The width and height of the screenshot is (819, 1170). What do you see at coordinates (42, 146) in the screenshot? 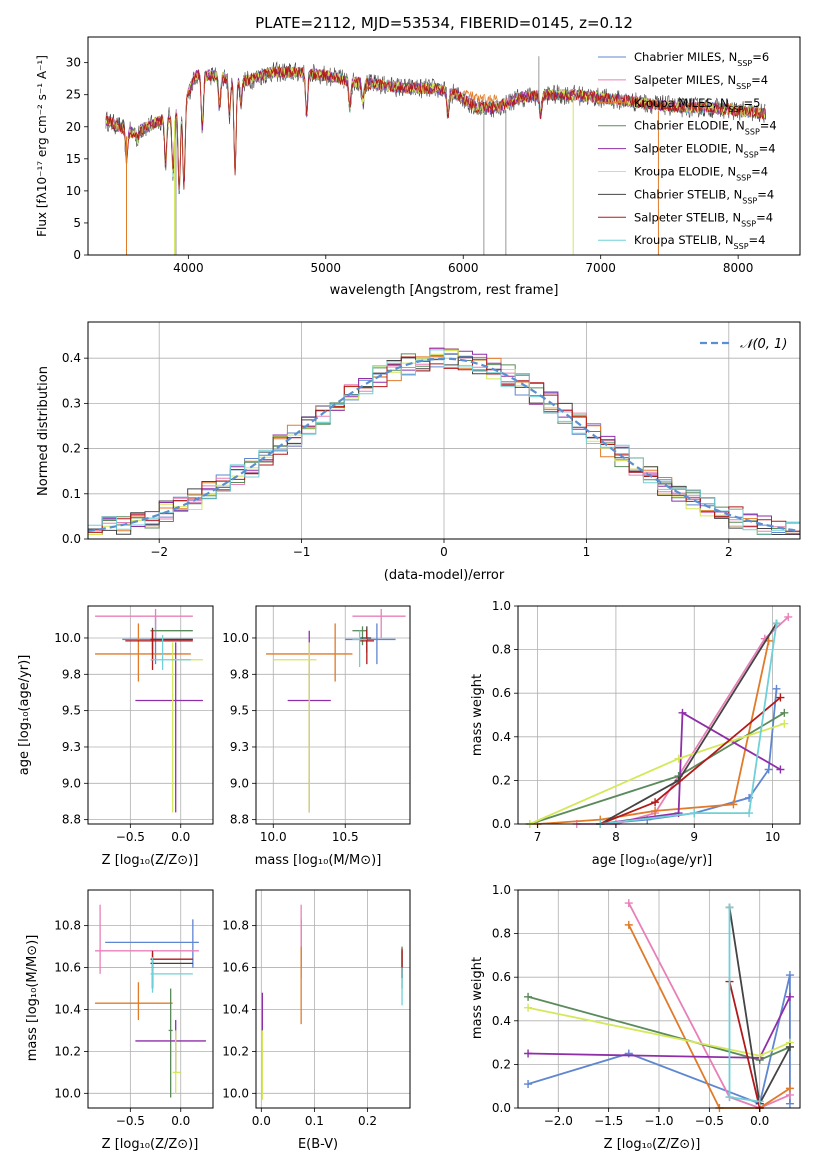
I see `spectrum-ylabel: Flux [fλ10⁻¹⁷ erg cm⁻² s⁻¹ A⁻¹]` at bounding box center [42, 146].